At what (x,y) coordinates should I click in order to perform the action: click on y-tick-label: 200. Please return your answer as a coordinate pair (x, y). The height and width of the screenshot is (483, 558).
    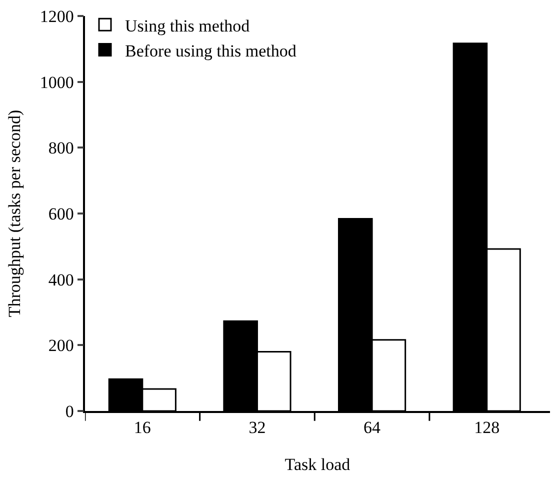
    Looking at the image, I should click on (61, 346).